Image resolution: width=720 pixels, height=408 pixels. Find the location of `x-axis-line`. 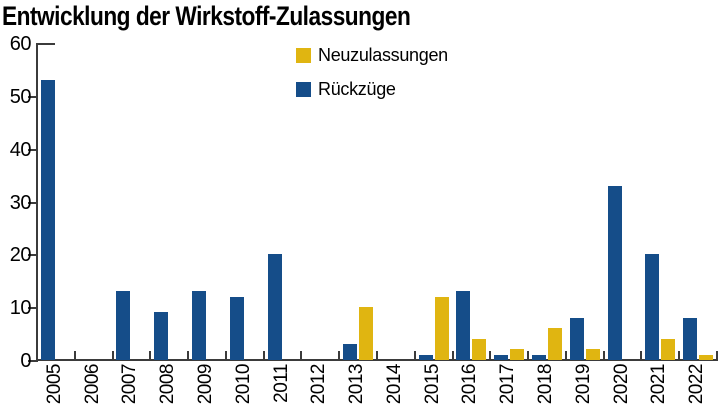

x-axis-line is located at coordinates (377, 360).